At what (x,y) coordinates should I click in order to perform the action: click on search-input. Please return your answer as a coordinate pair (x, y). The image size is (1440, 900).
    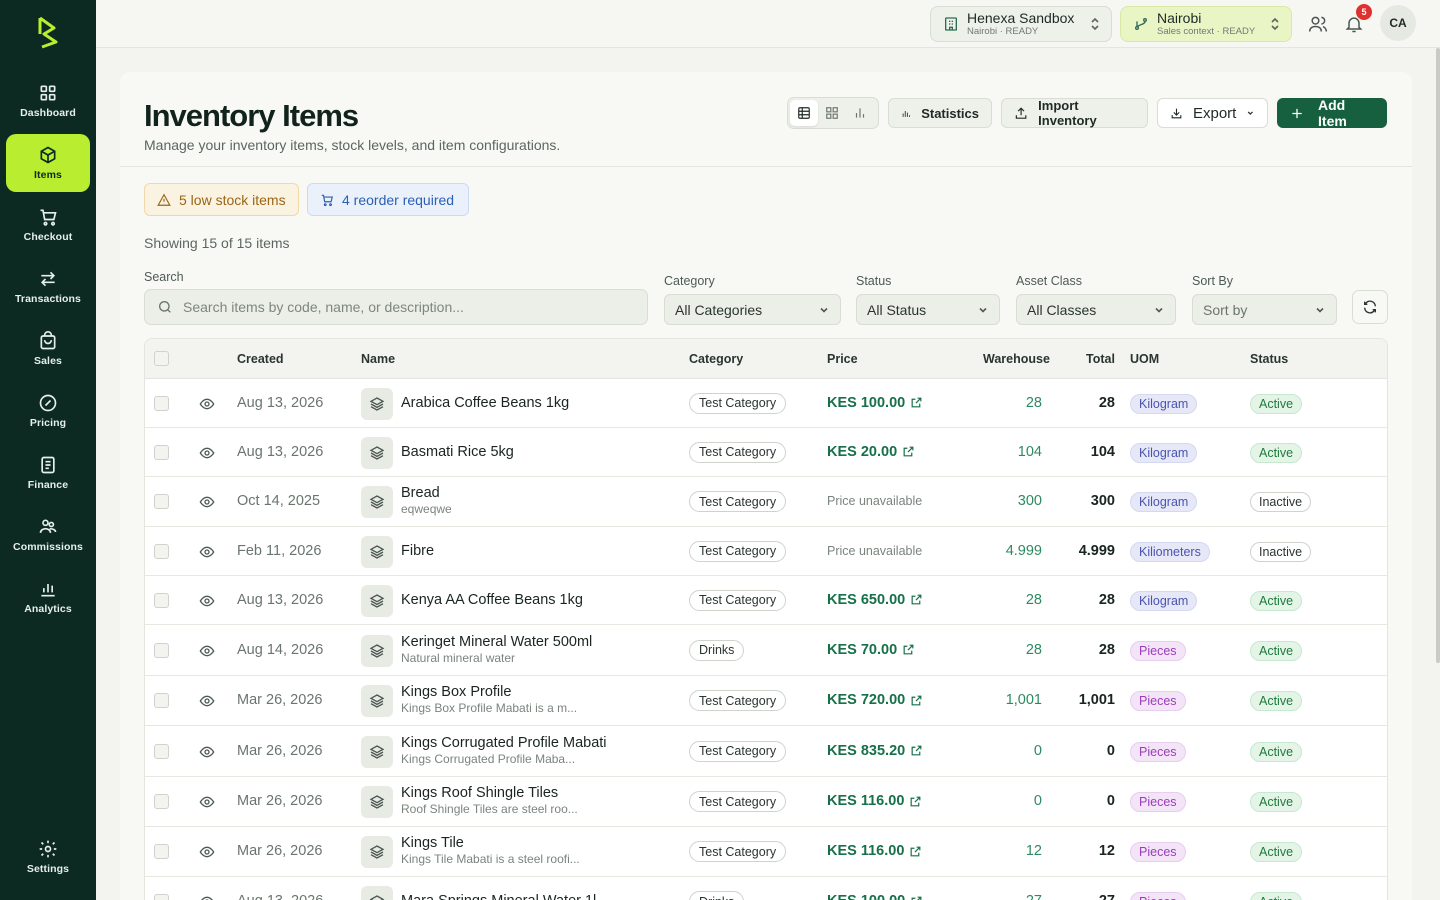
    Looking at the image, I should click on (403, 307).